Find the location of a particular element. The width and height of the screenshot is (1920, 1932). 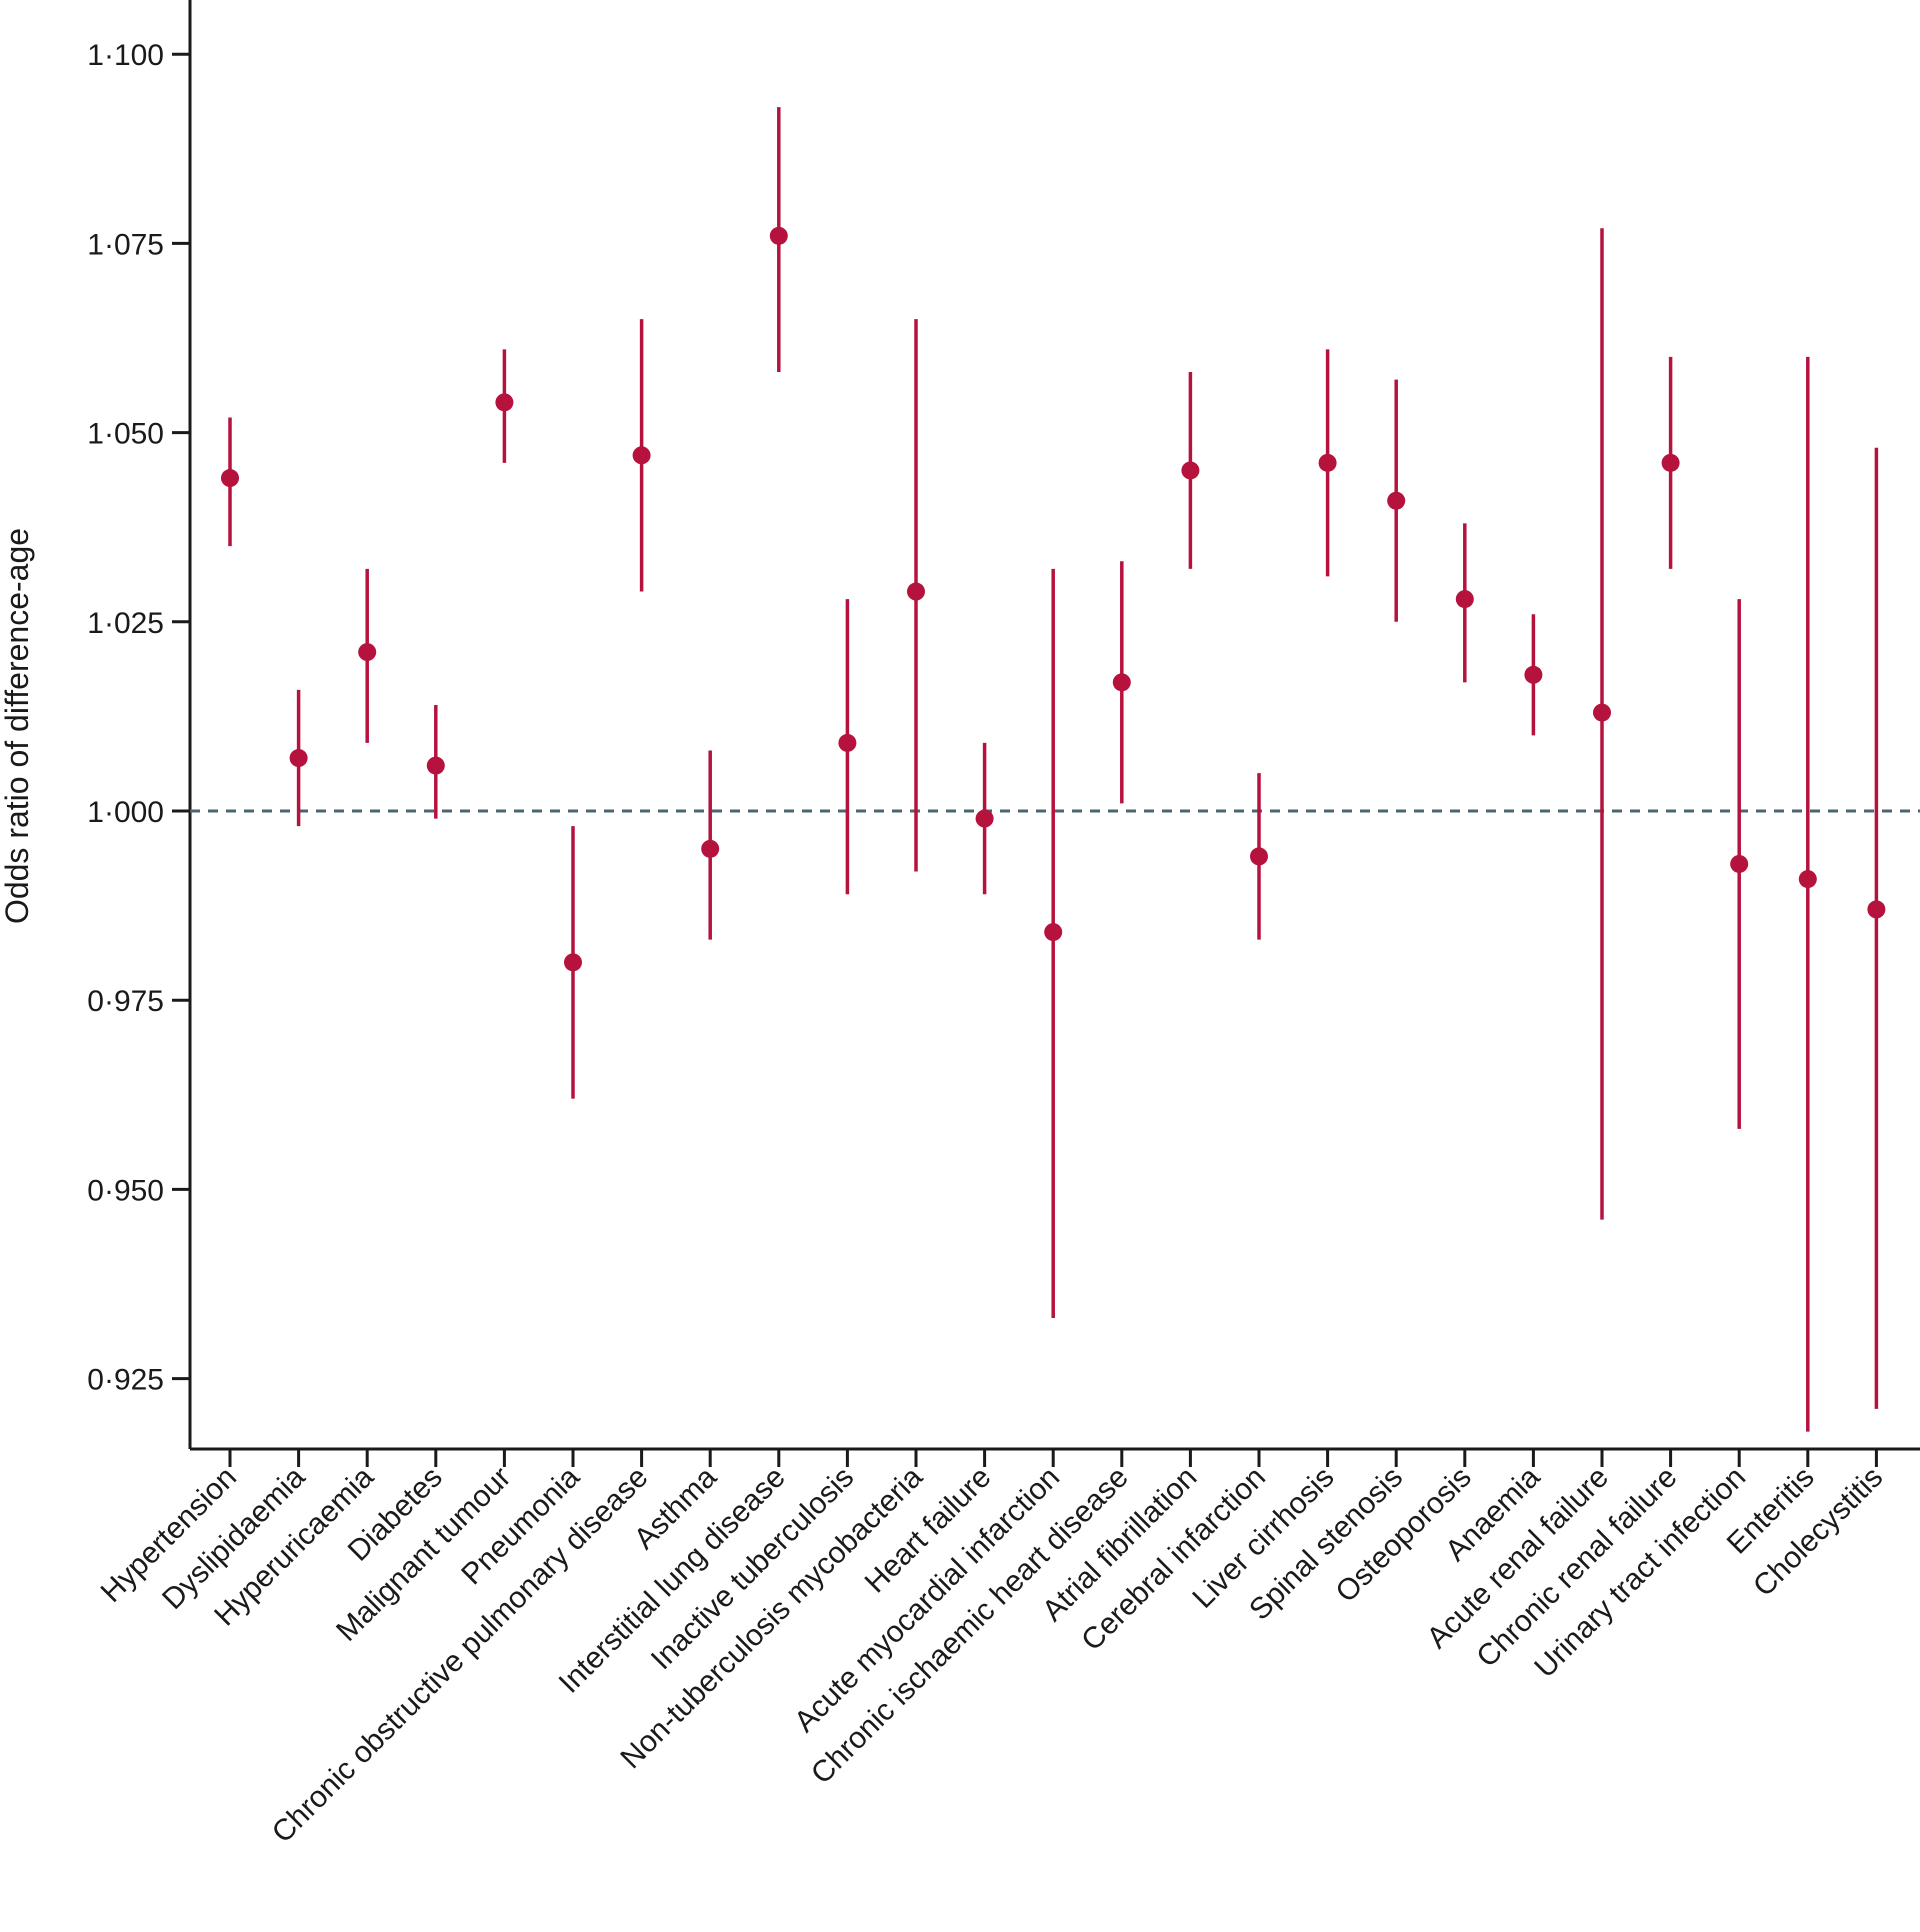

y-tick-label: 1·050 is located at coordinates (125, 434).